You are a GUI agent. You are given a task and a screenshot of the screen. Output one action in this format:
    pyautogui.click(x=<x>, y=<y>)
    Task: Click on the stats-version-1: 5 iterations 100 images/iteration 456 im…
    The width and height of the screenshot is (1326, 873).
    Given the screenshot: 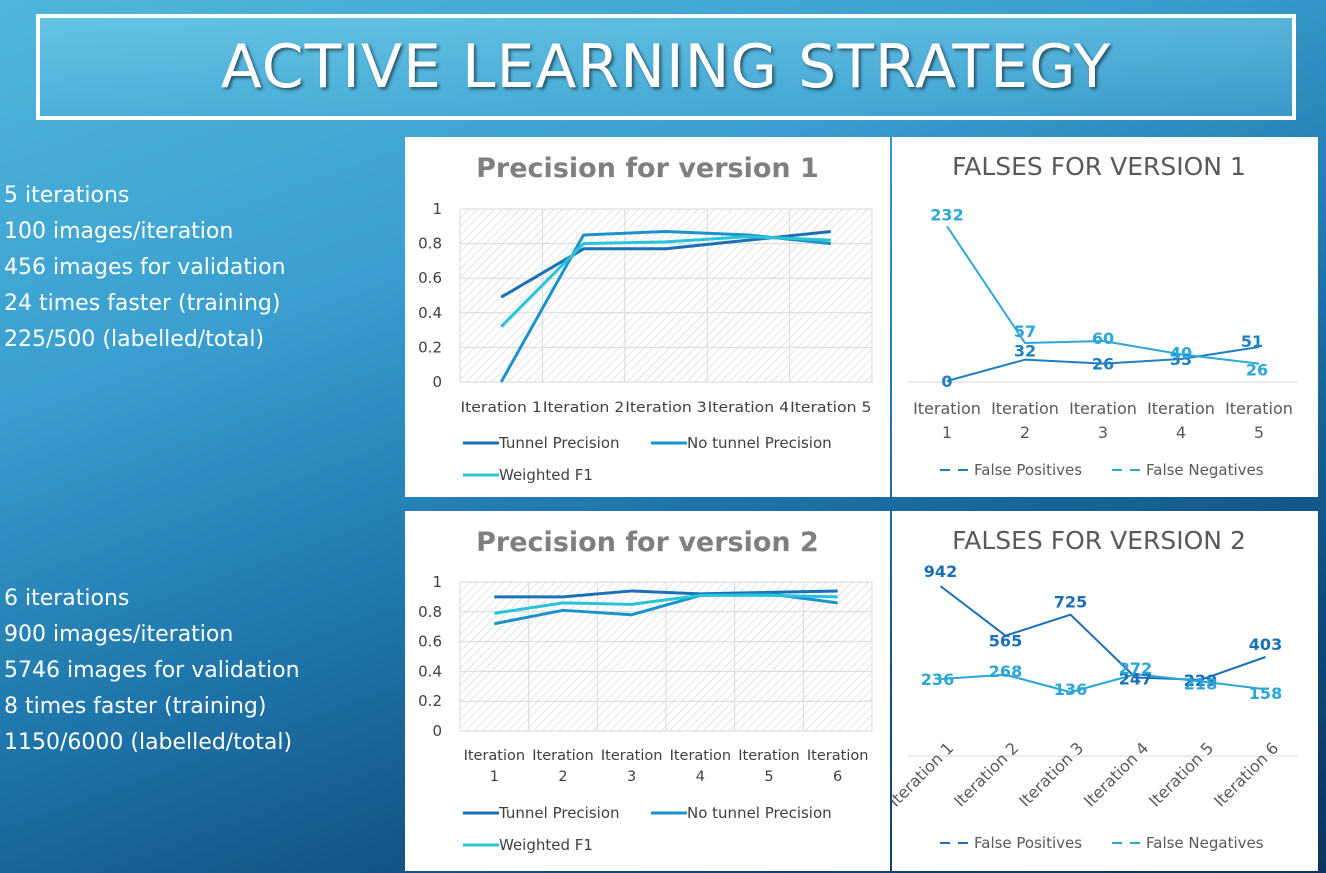 What is the action you would take?
    pyautogui.click(x=145, y=268)
    